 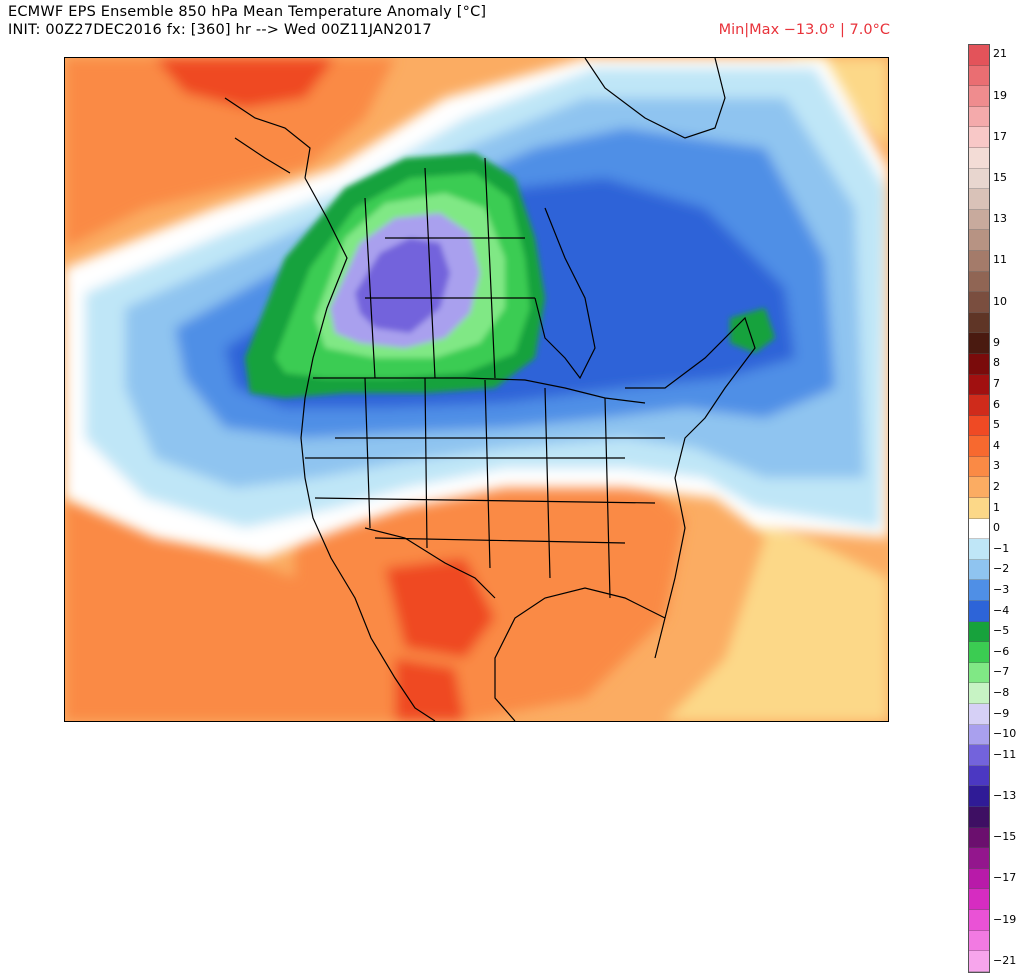 I want to click on legend-label: 1, so click(x=996, y=507).